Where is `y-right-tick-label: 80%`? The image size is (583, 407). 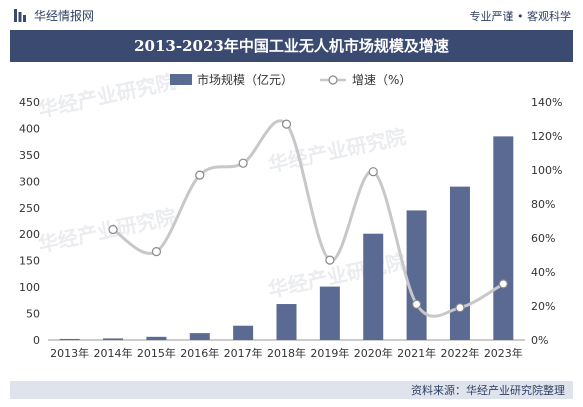
y-right-tick-label: 80% is located at coordinates (543, 204).